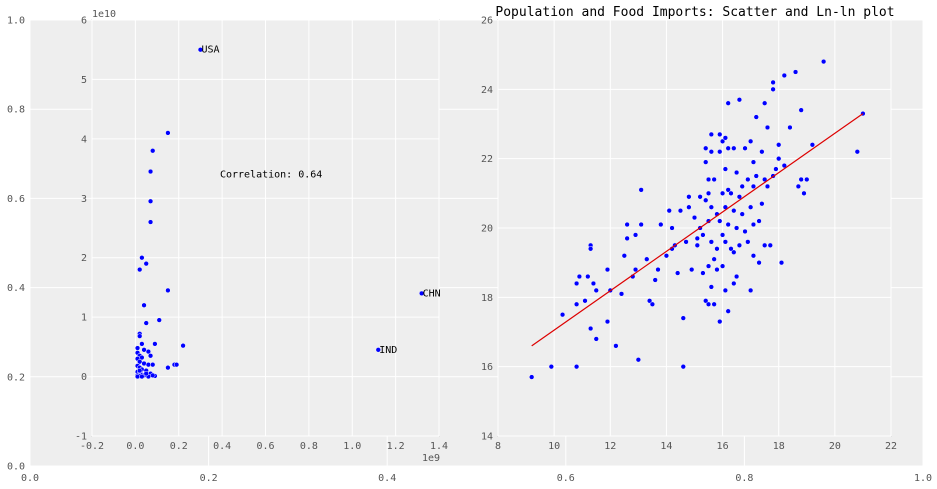 The width and height of the screenshot is (937, 489). I want to click on outer-y-tick-label: 0.4, so click(16, 288).